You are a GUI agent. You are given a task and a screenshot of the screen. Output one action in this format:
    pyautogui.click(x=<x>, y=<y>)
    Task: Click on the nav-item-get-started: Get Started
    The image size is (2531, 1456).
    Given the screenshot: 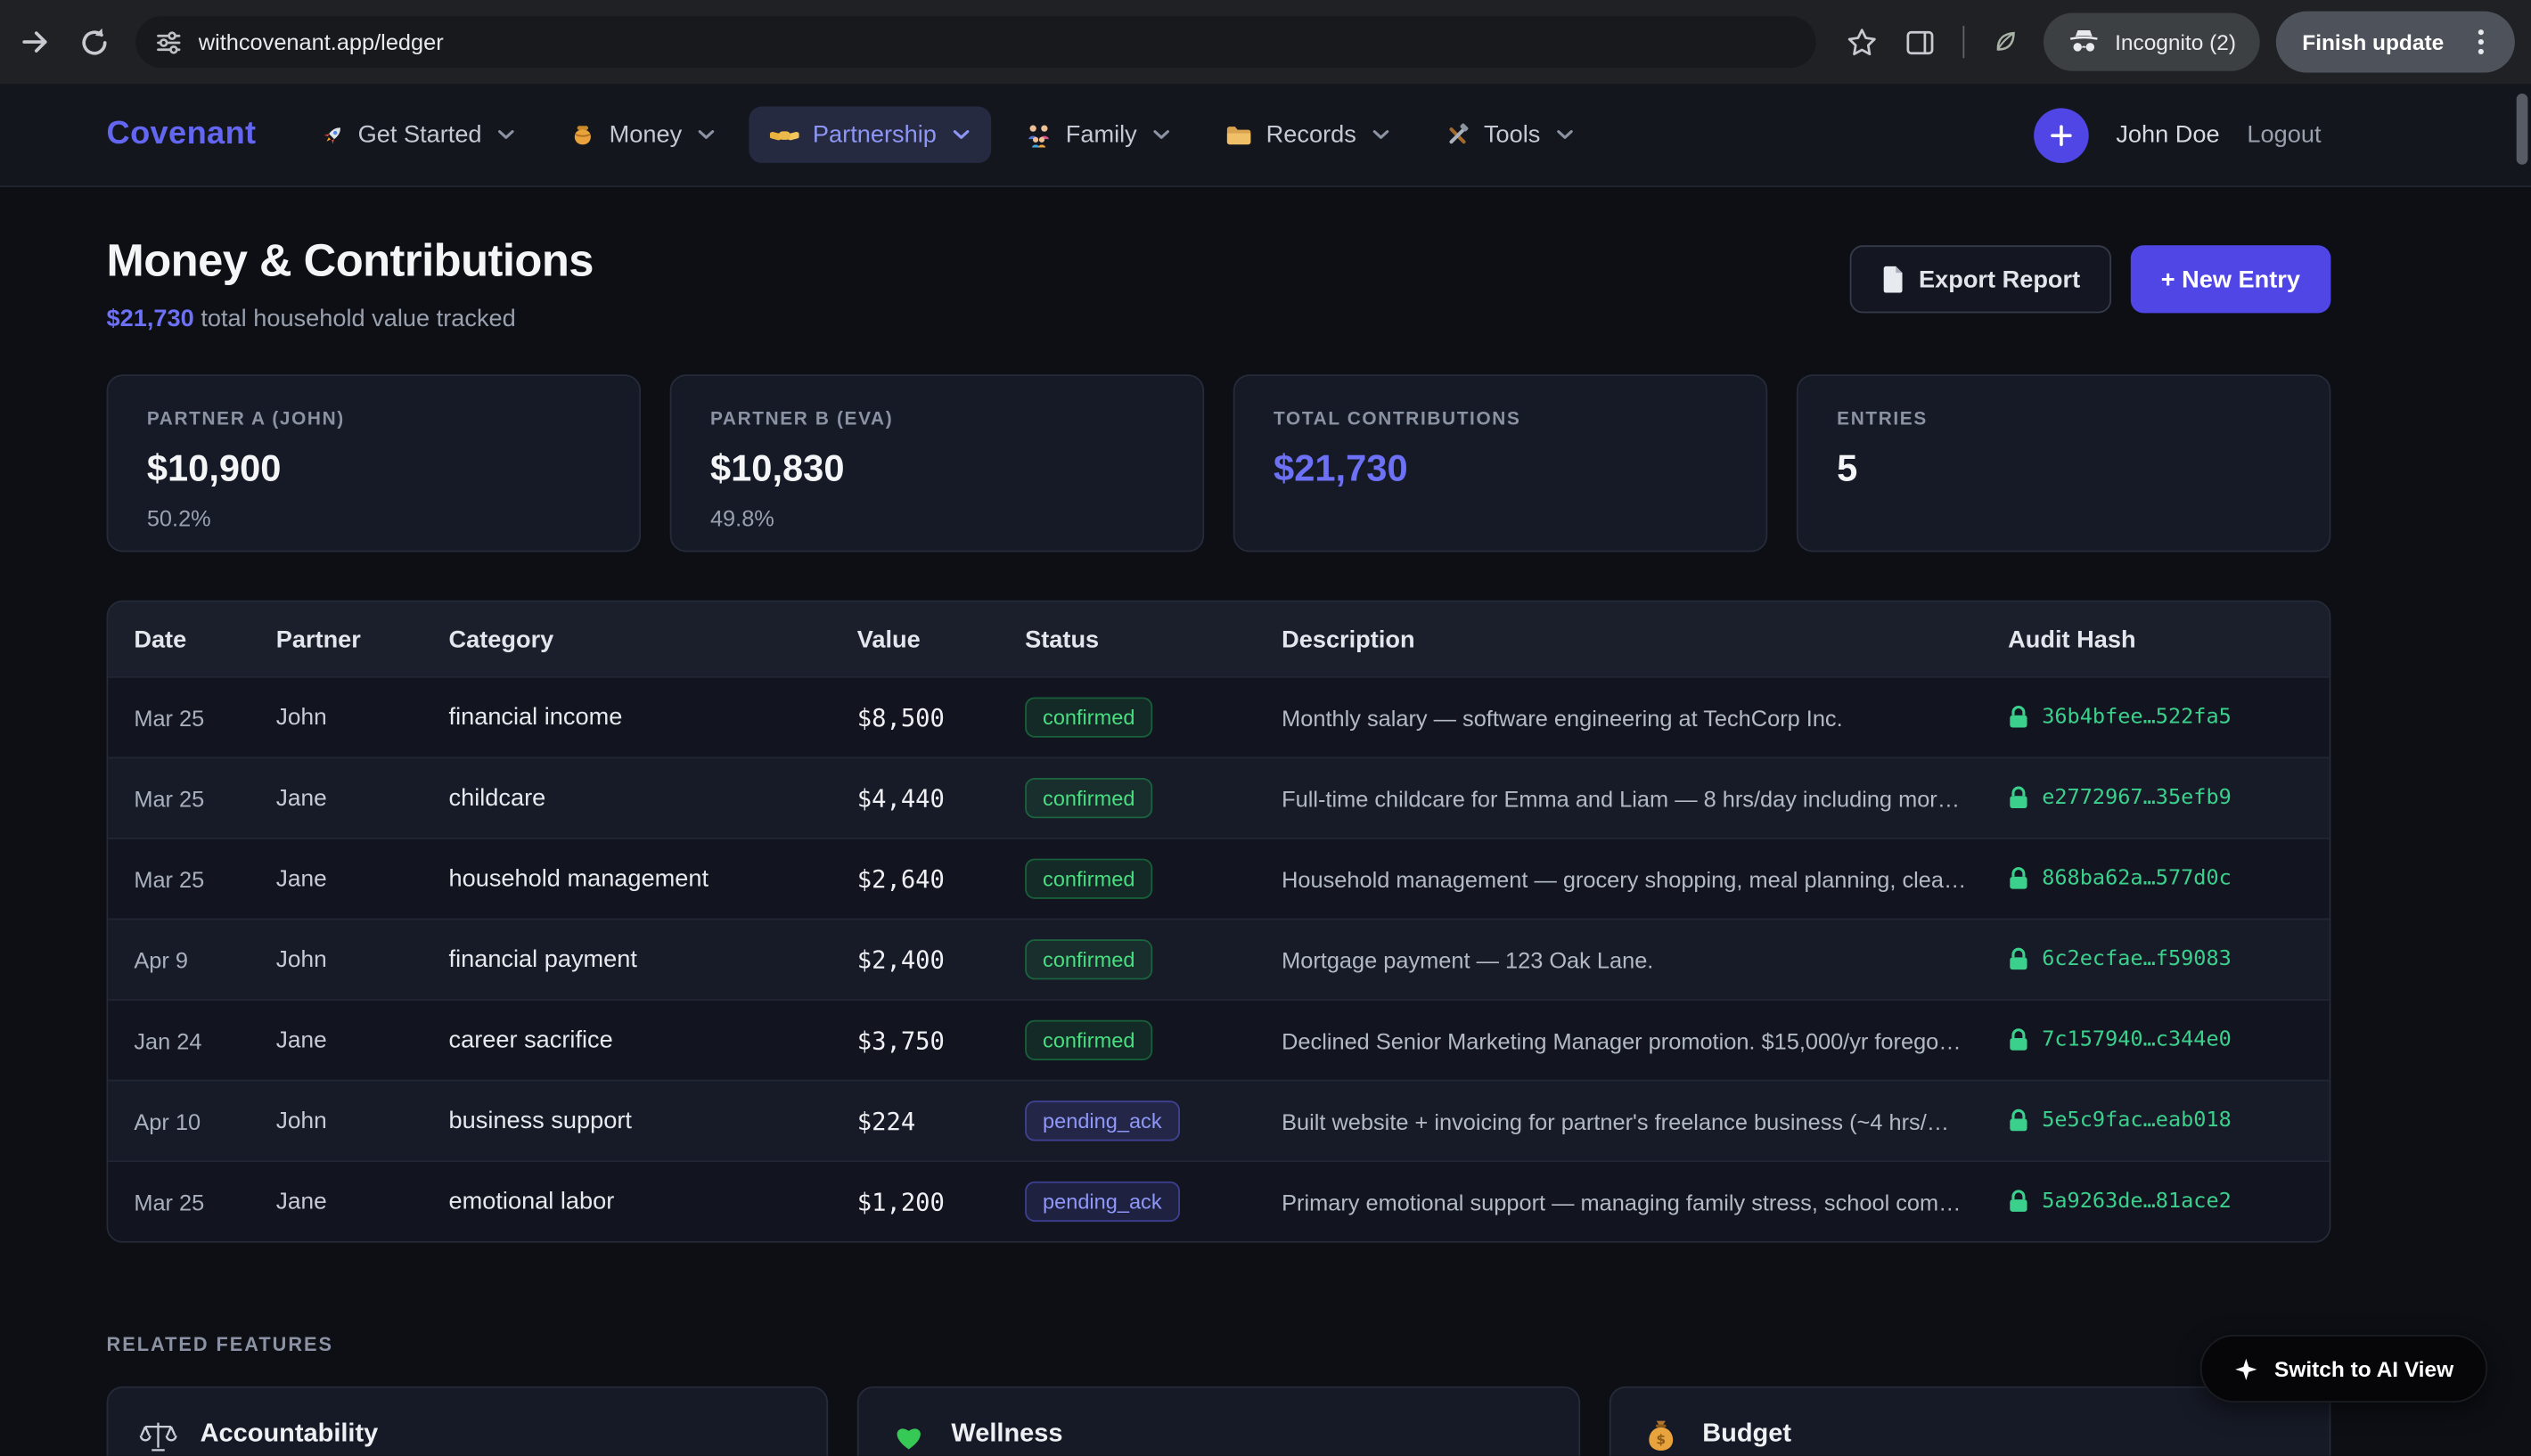 What is the action you would take?
    pyautogui.click(x=418, y=135)
    